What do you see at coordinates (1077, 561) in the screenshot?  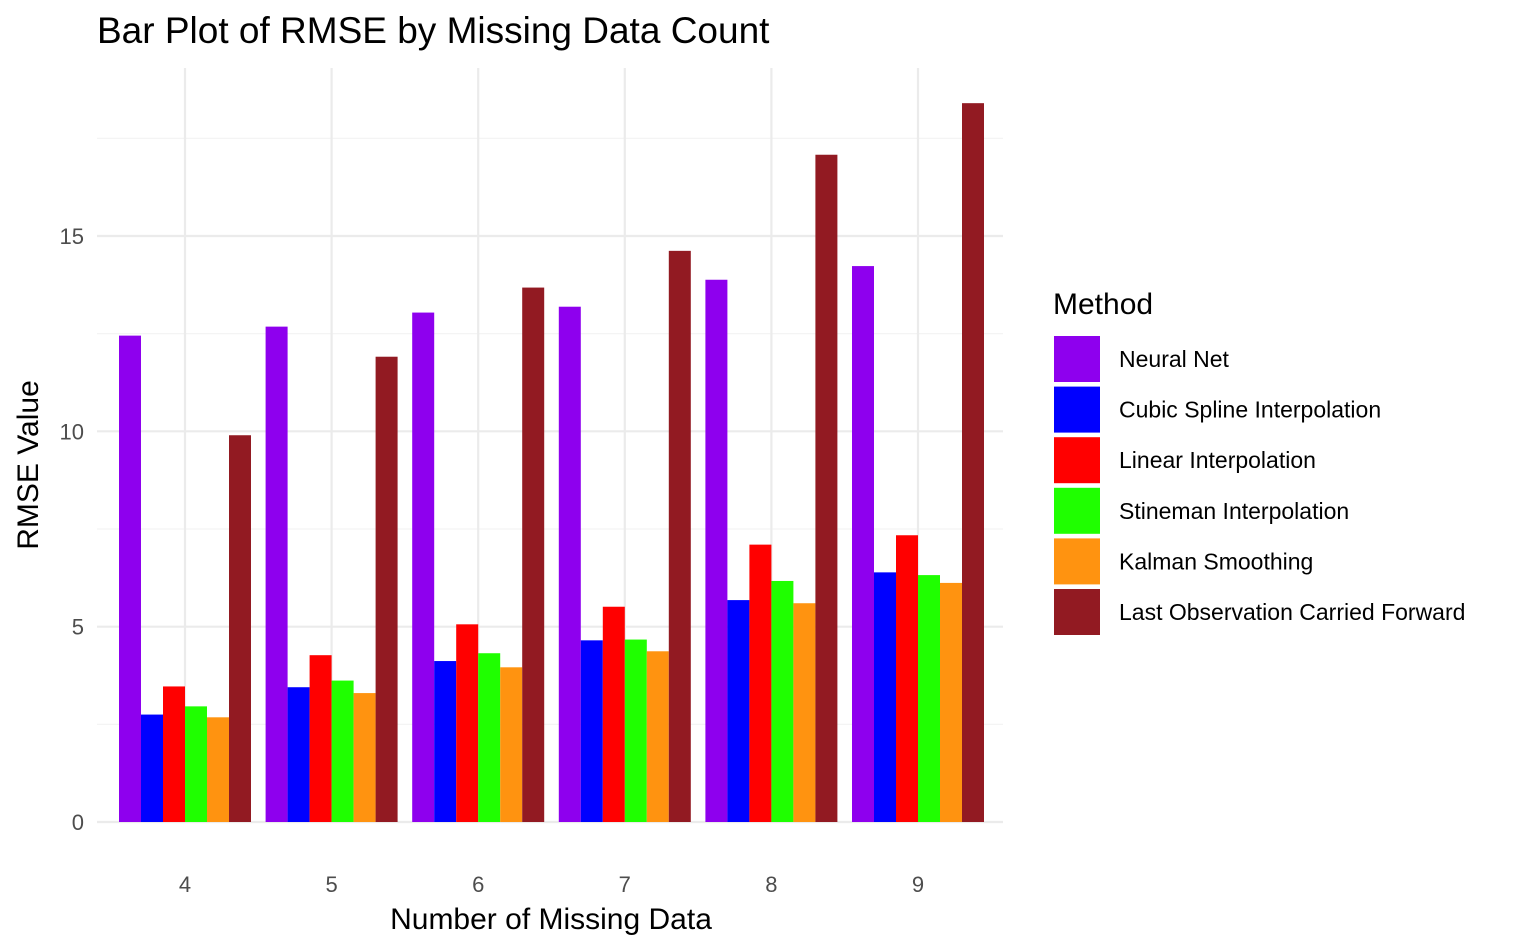 I see `legend-key-kalman-smoothing` at bounding box center [1077, 561].